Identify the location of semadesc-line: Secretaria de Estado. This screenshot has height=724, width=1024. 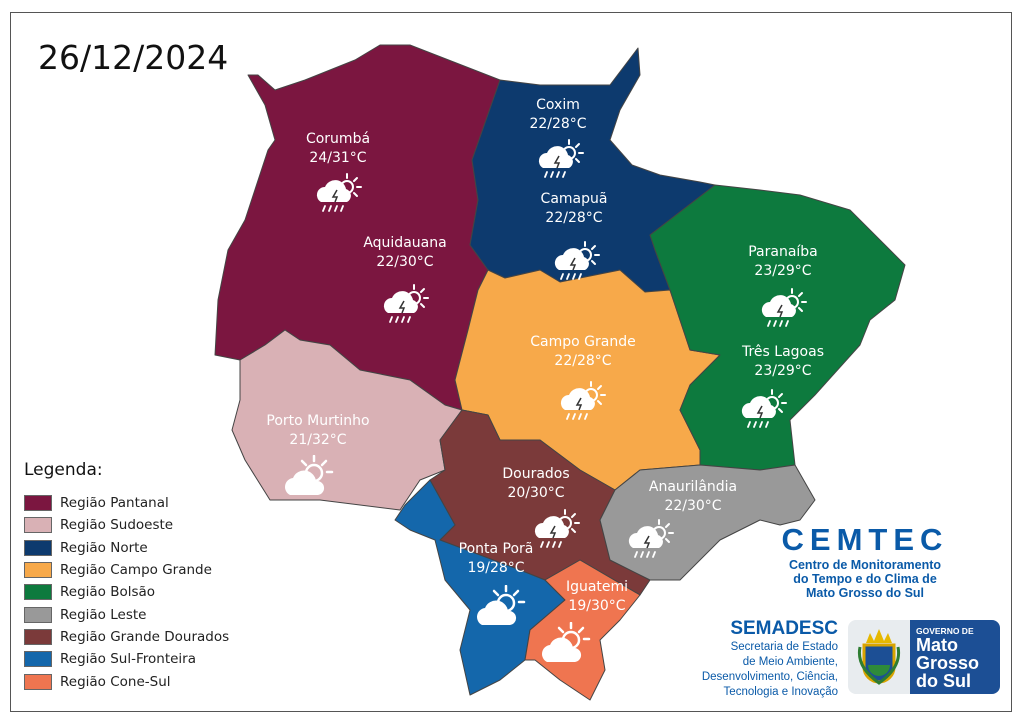
(784, 647).